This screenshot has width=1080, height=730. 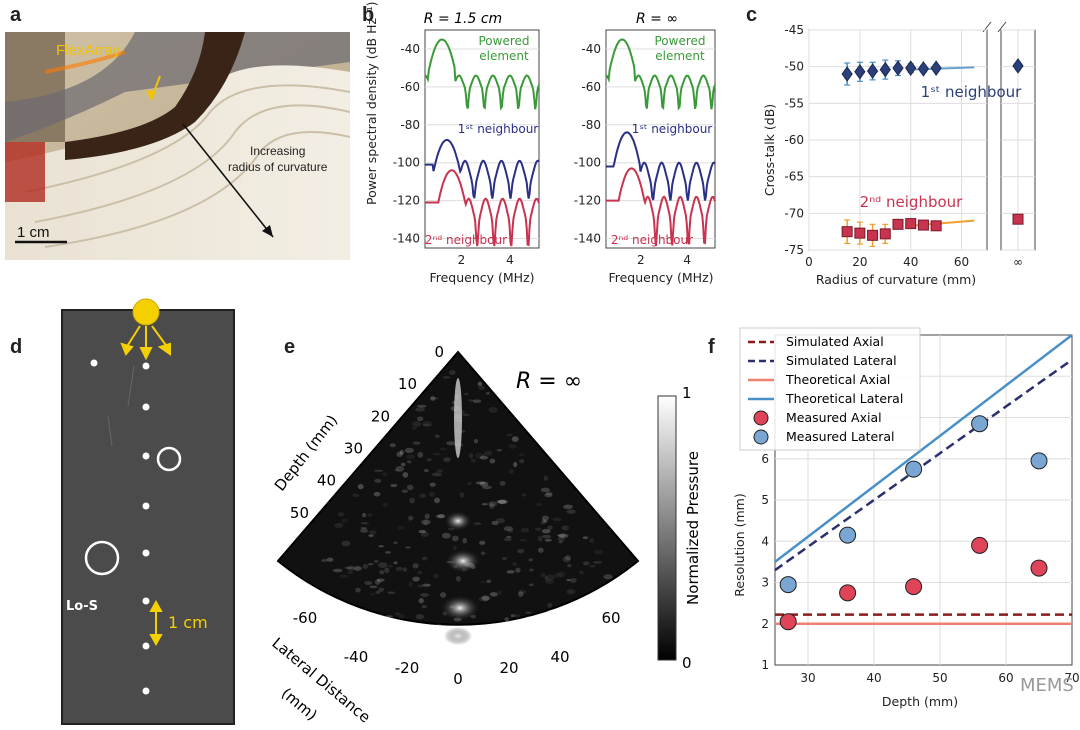 I want to click on e-colorbar, so click(x=667, y=528).